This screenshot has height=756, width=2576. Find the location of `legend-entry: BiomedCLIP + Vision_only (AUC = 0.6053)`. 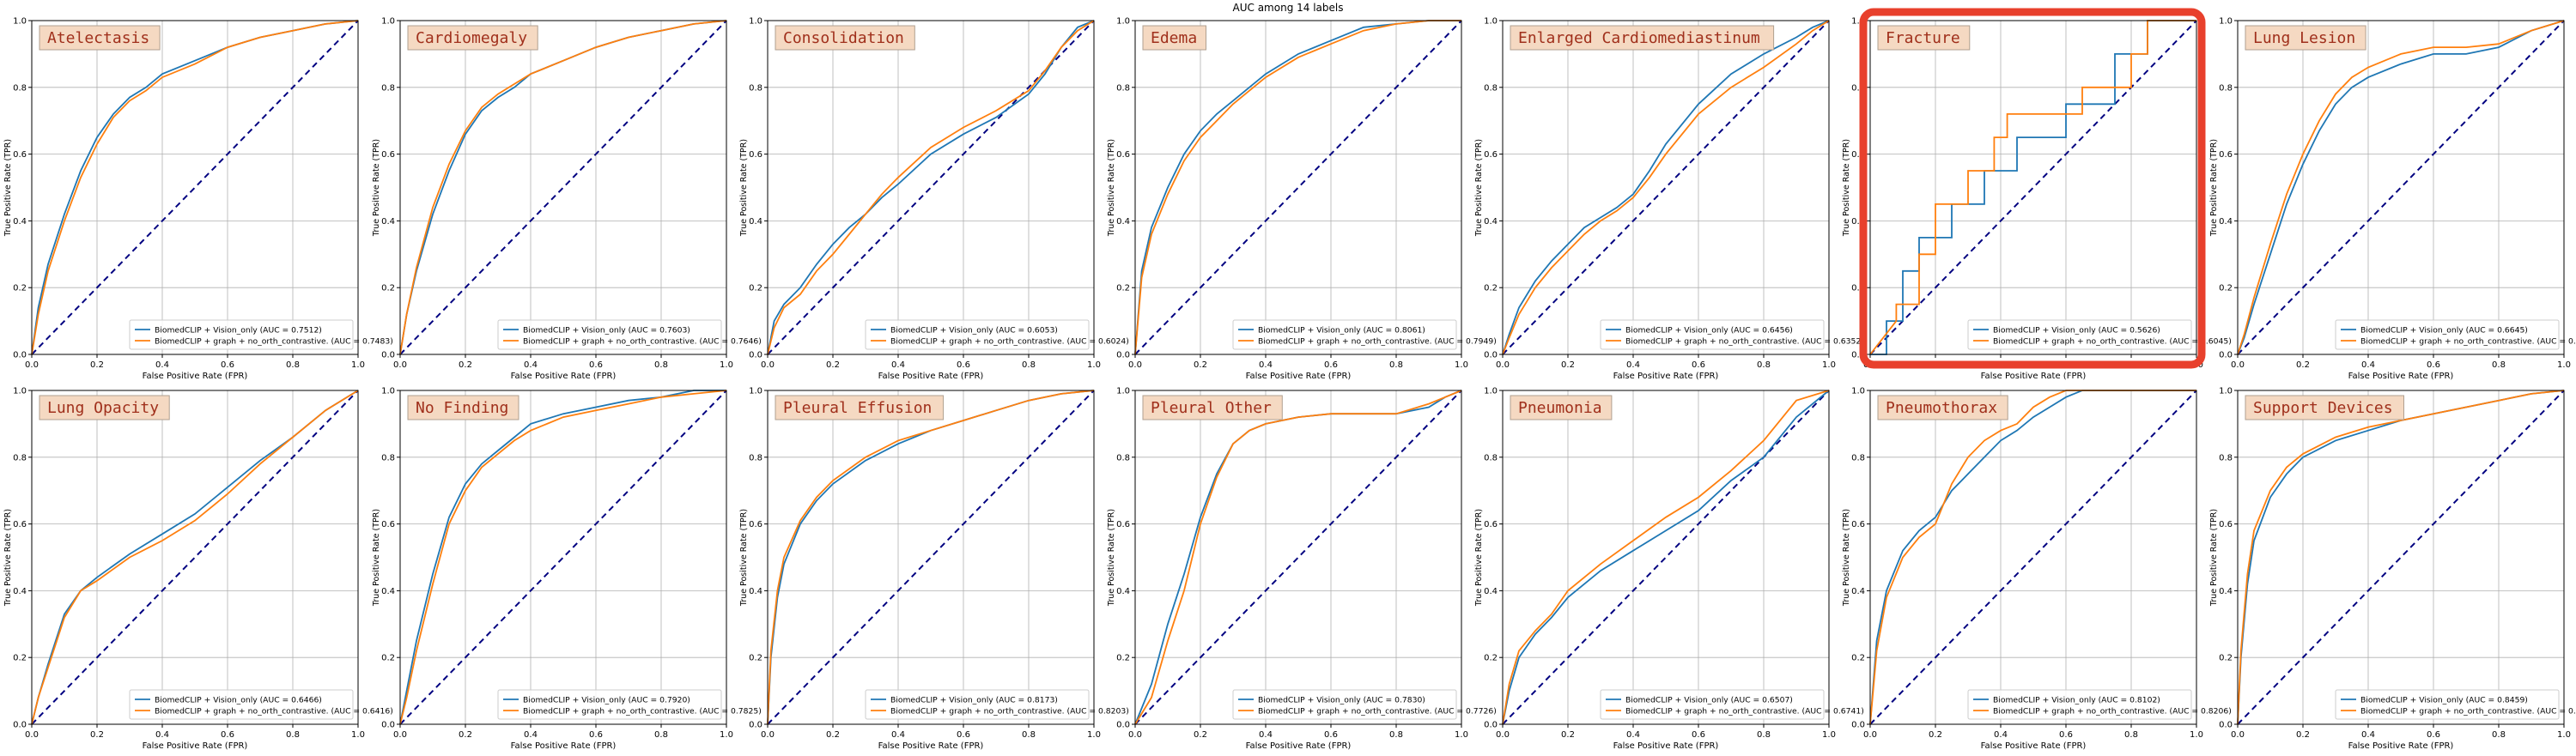

legend-entry: BiomedCLIP + Vision_only (AUC = 0.6053) is located at coordinates (974, 331).